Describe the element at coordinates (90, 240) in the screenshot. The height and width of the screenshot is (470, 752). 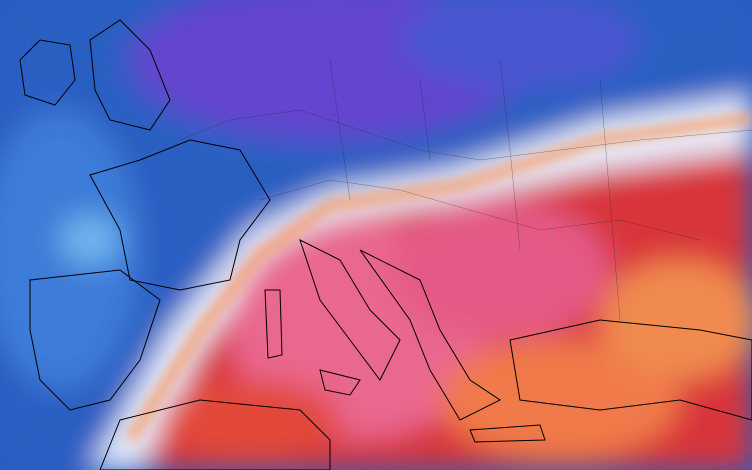
I see `ocean-light` at that location.